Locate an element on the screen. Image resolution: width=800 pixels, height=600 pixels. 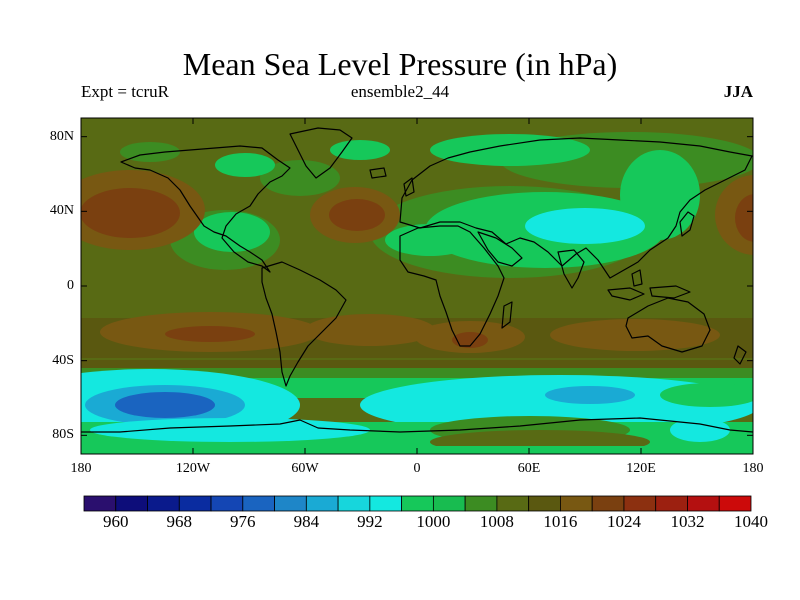
colorbar-label: 1008 is located at coordinates (496, 521).